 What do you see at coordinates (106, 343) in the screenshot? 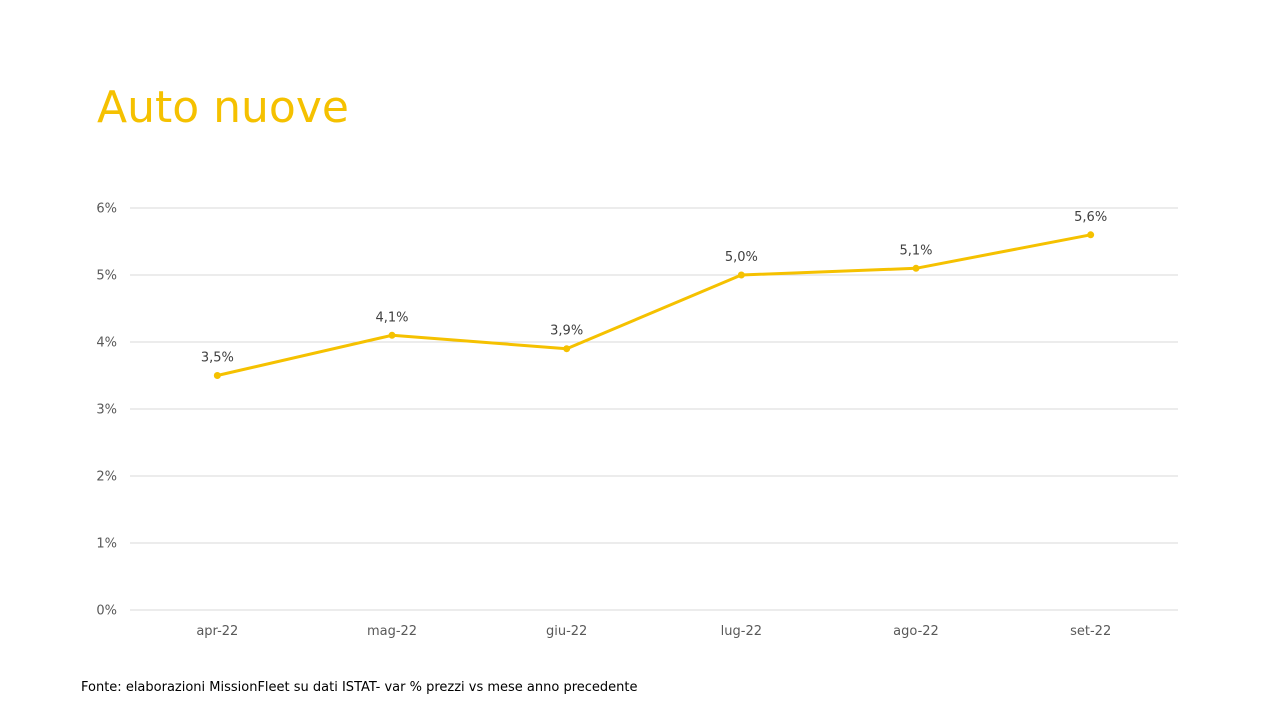
I see `y-tick-label: 4%` at bounding box center [106, 343].